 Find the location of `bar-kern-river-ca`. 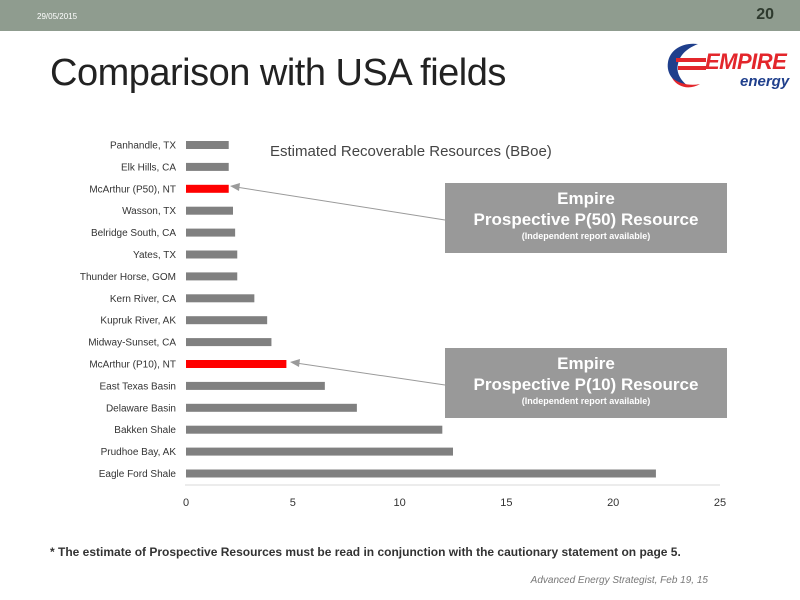

bar-kern-river-ca is located at coordinates (220, 298).